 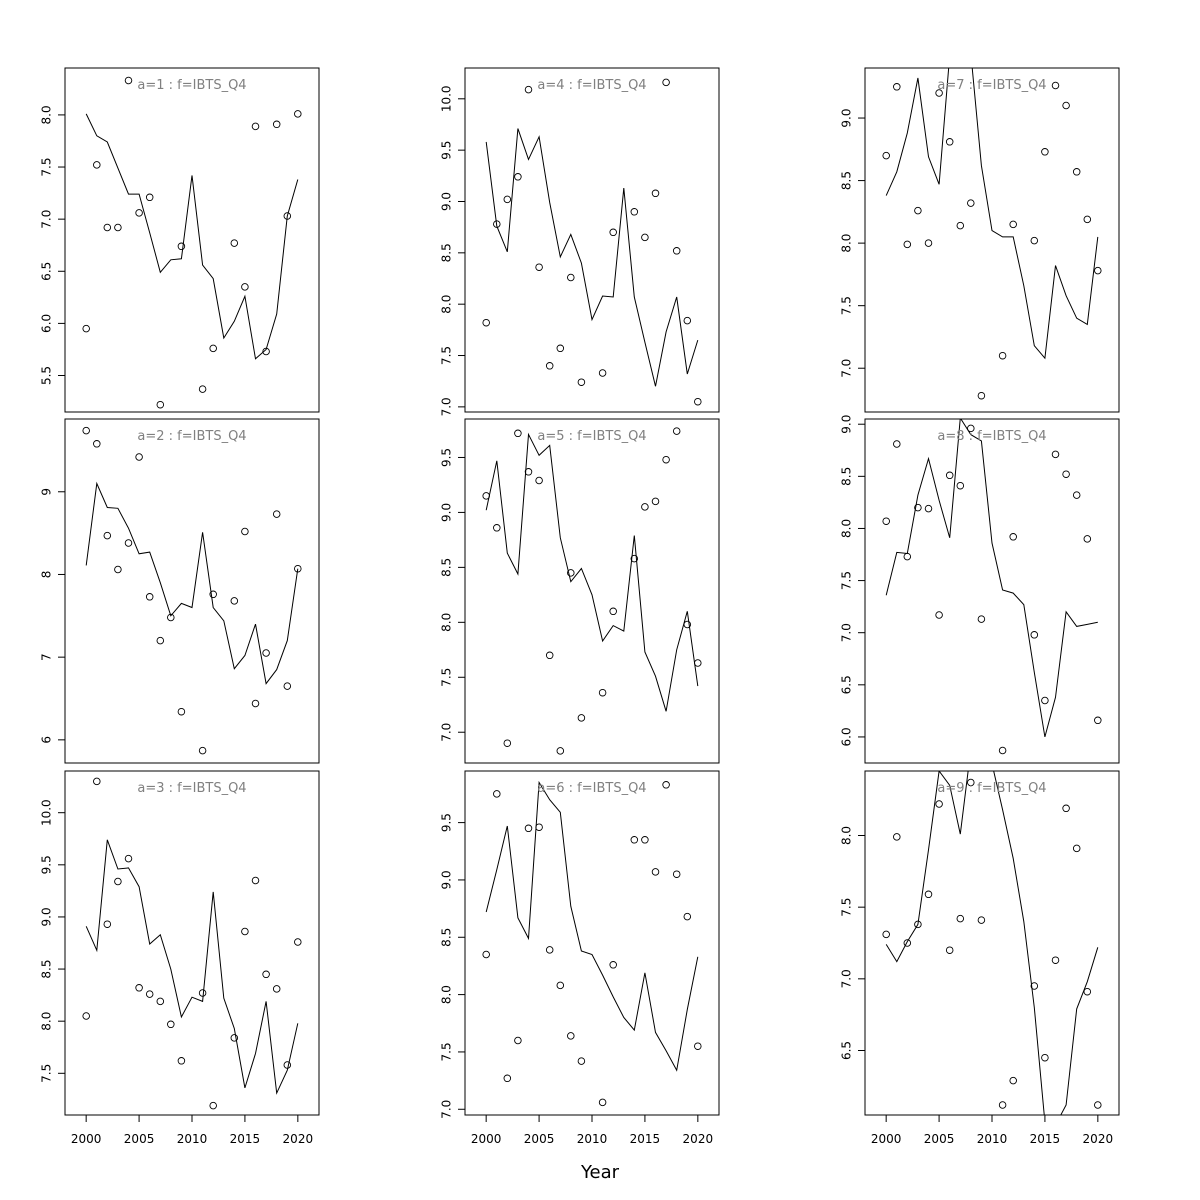 What do you see at coordinates (591, 788) in the screenshot?
I see `panel-title: a=6 : f=IBTS_Q4` at bounding box center [591, 788].